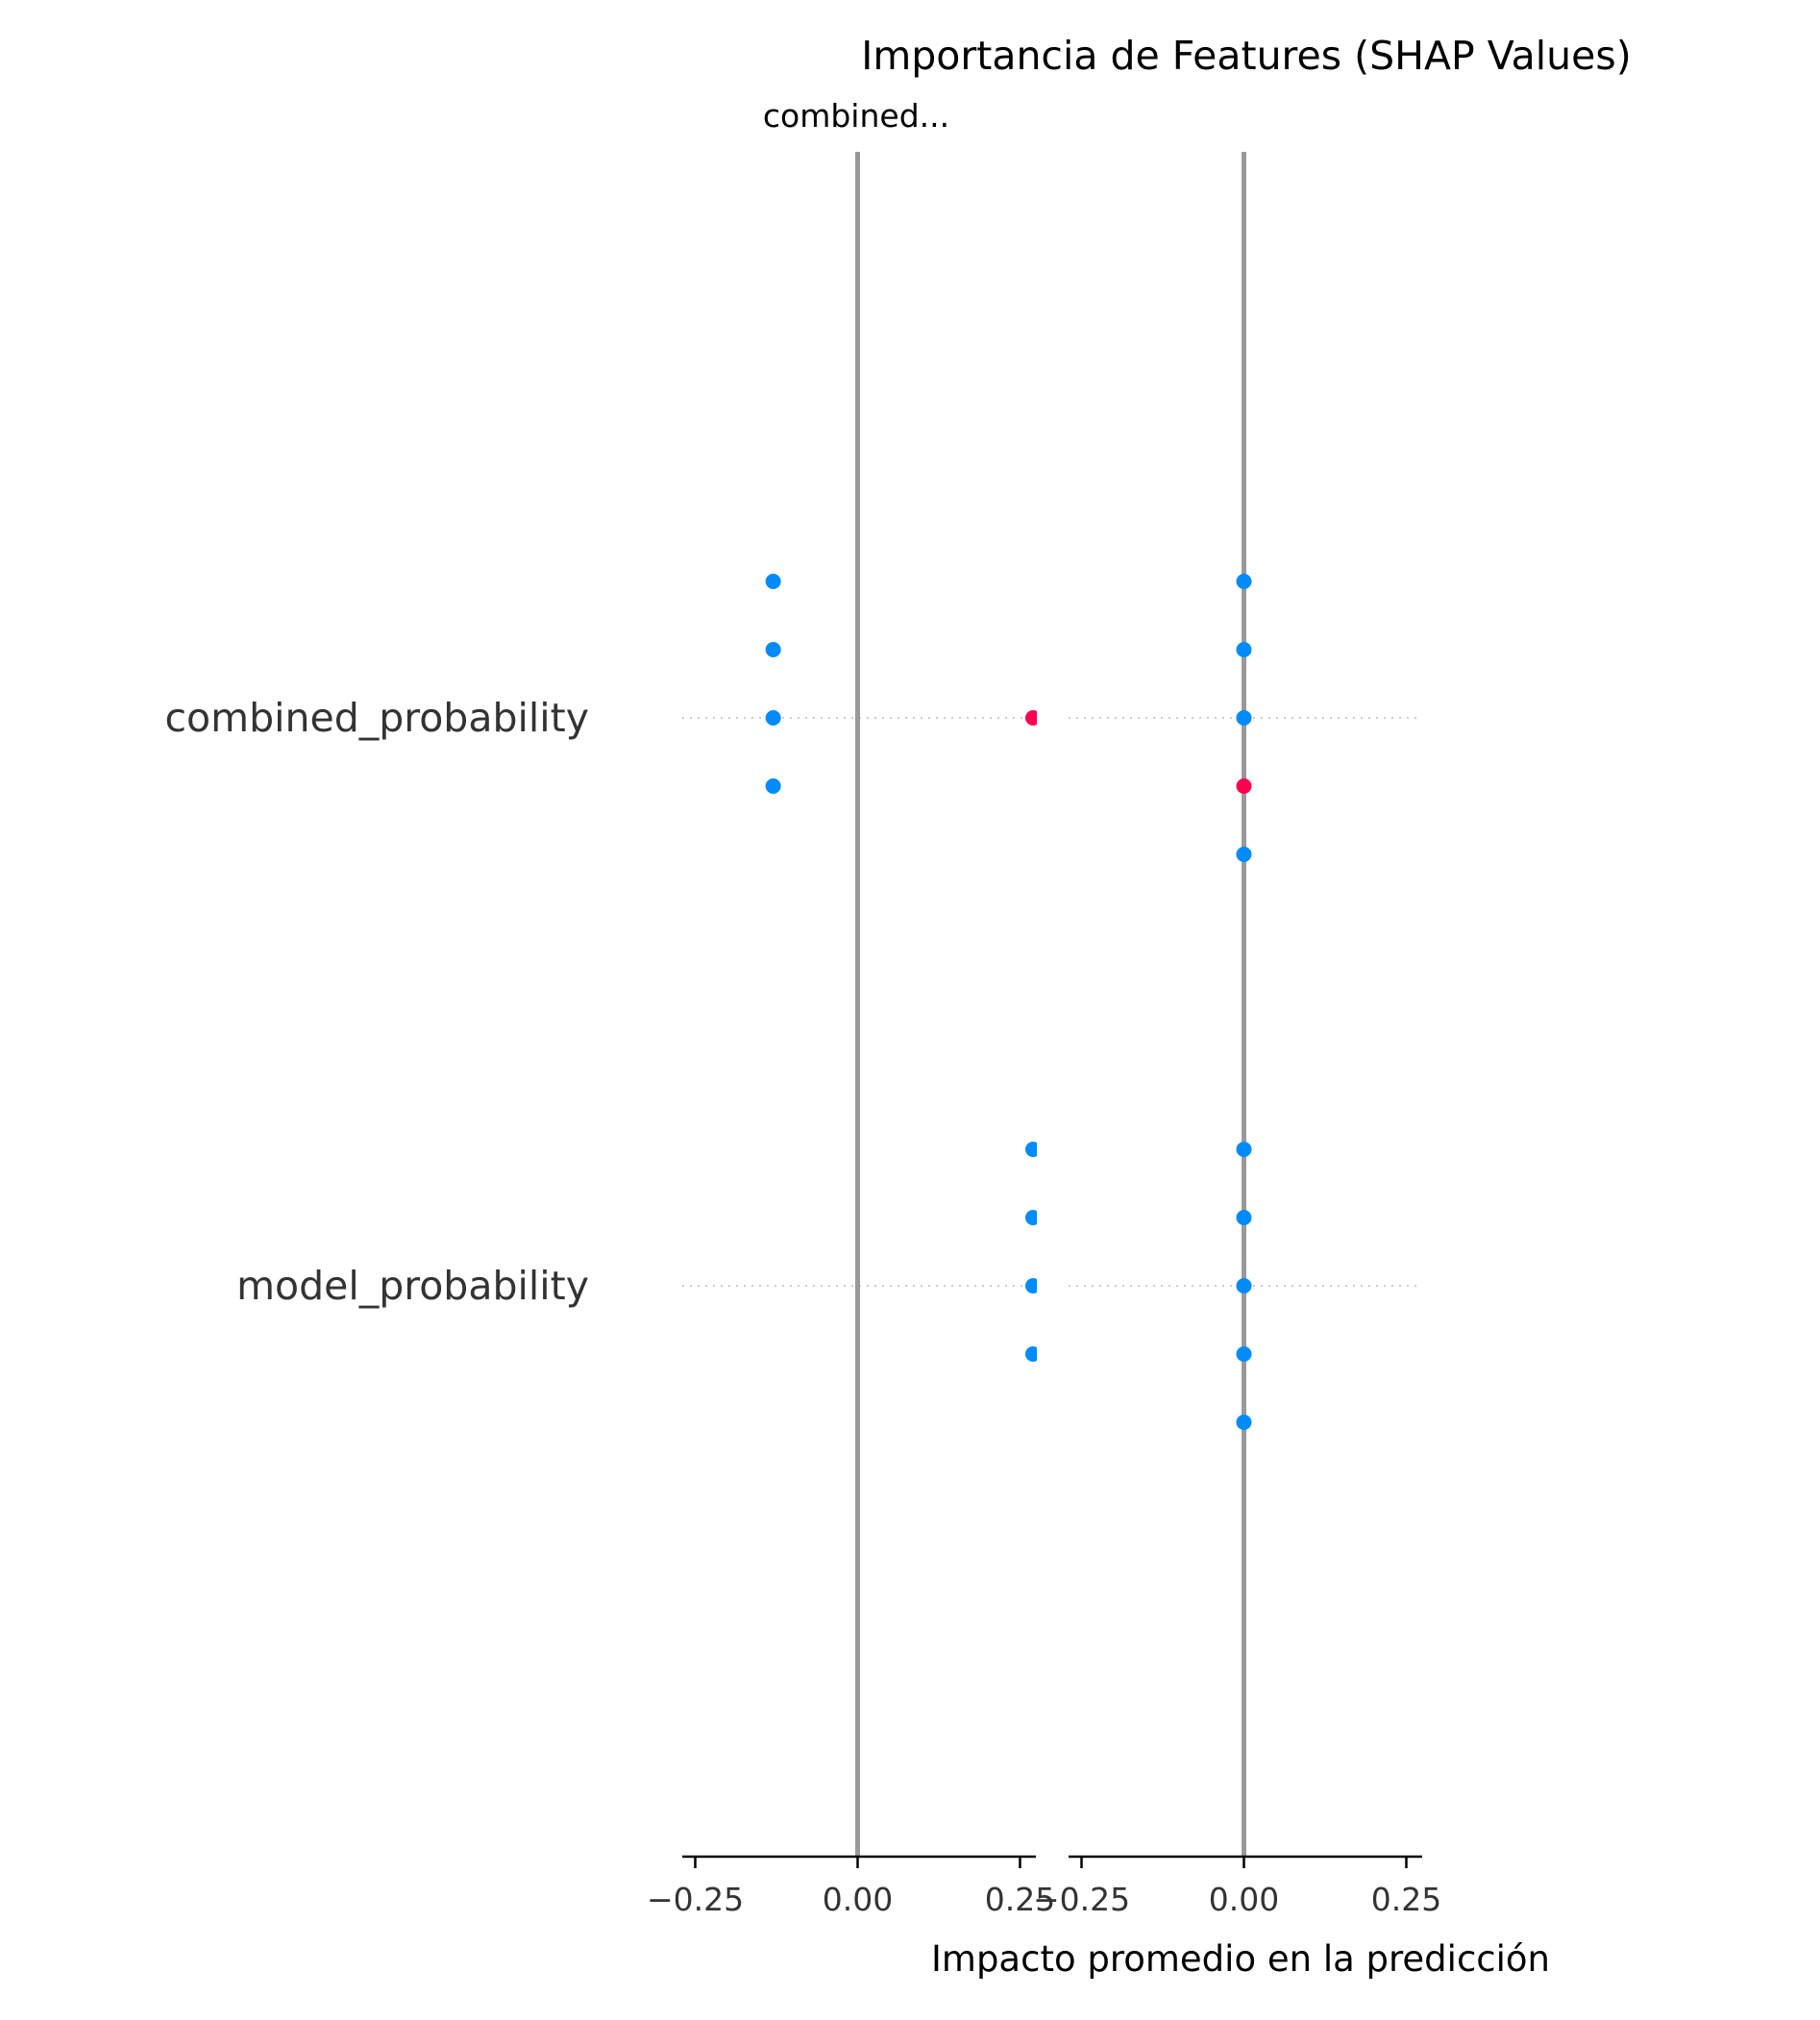 The width and height of the screenshot is (1820, 2020). Describe the element at coordinates (1246, 56) in the screenshot. I see `chart-title: Importancia de Features (SHAP Values)` at that location.